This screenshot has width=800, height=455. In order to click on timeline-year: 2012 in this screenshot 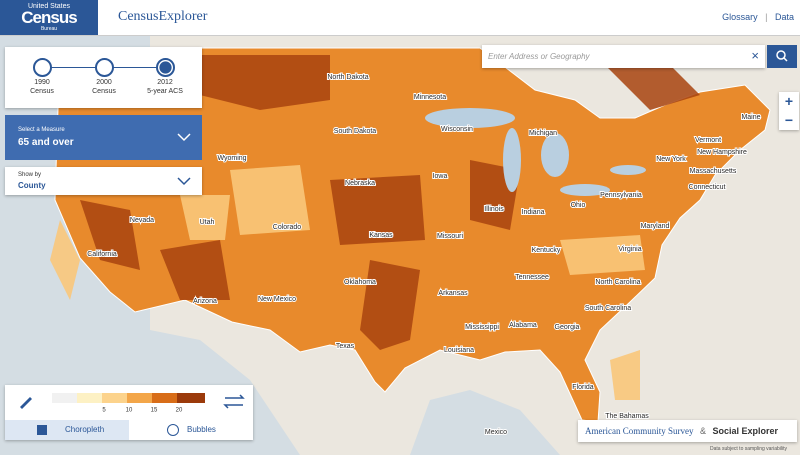, I will do `click(165, 82)`.